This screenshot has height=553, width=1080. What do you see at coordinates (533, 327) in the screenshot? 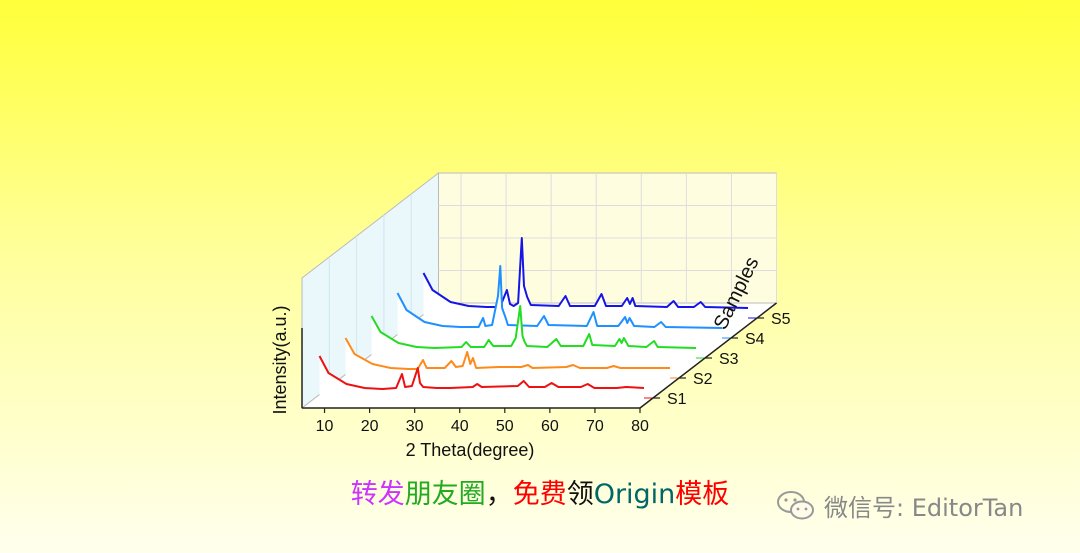
I see `series-line-S3` at bounding box center [533, 327].